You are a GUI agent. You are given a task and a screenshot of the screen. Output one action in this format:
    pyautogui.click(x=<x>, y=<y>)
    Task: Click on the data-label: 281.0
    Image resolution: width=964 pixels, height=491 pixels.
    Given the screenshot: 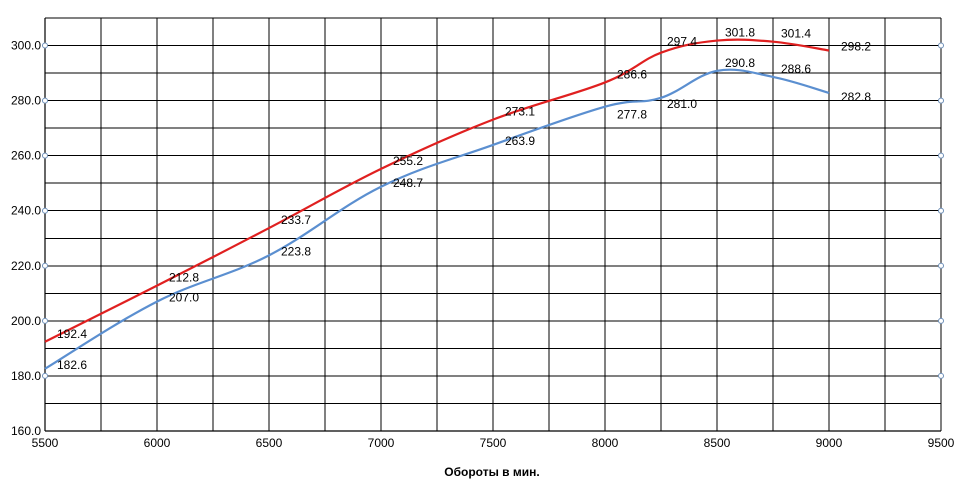 What is the action you would take?
    pyautogui.click(x=682, y=104)
    